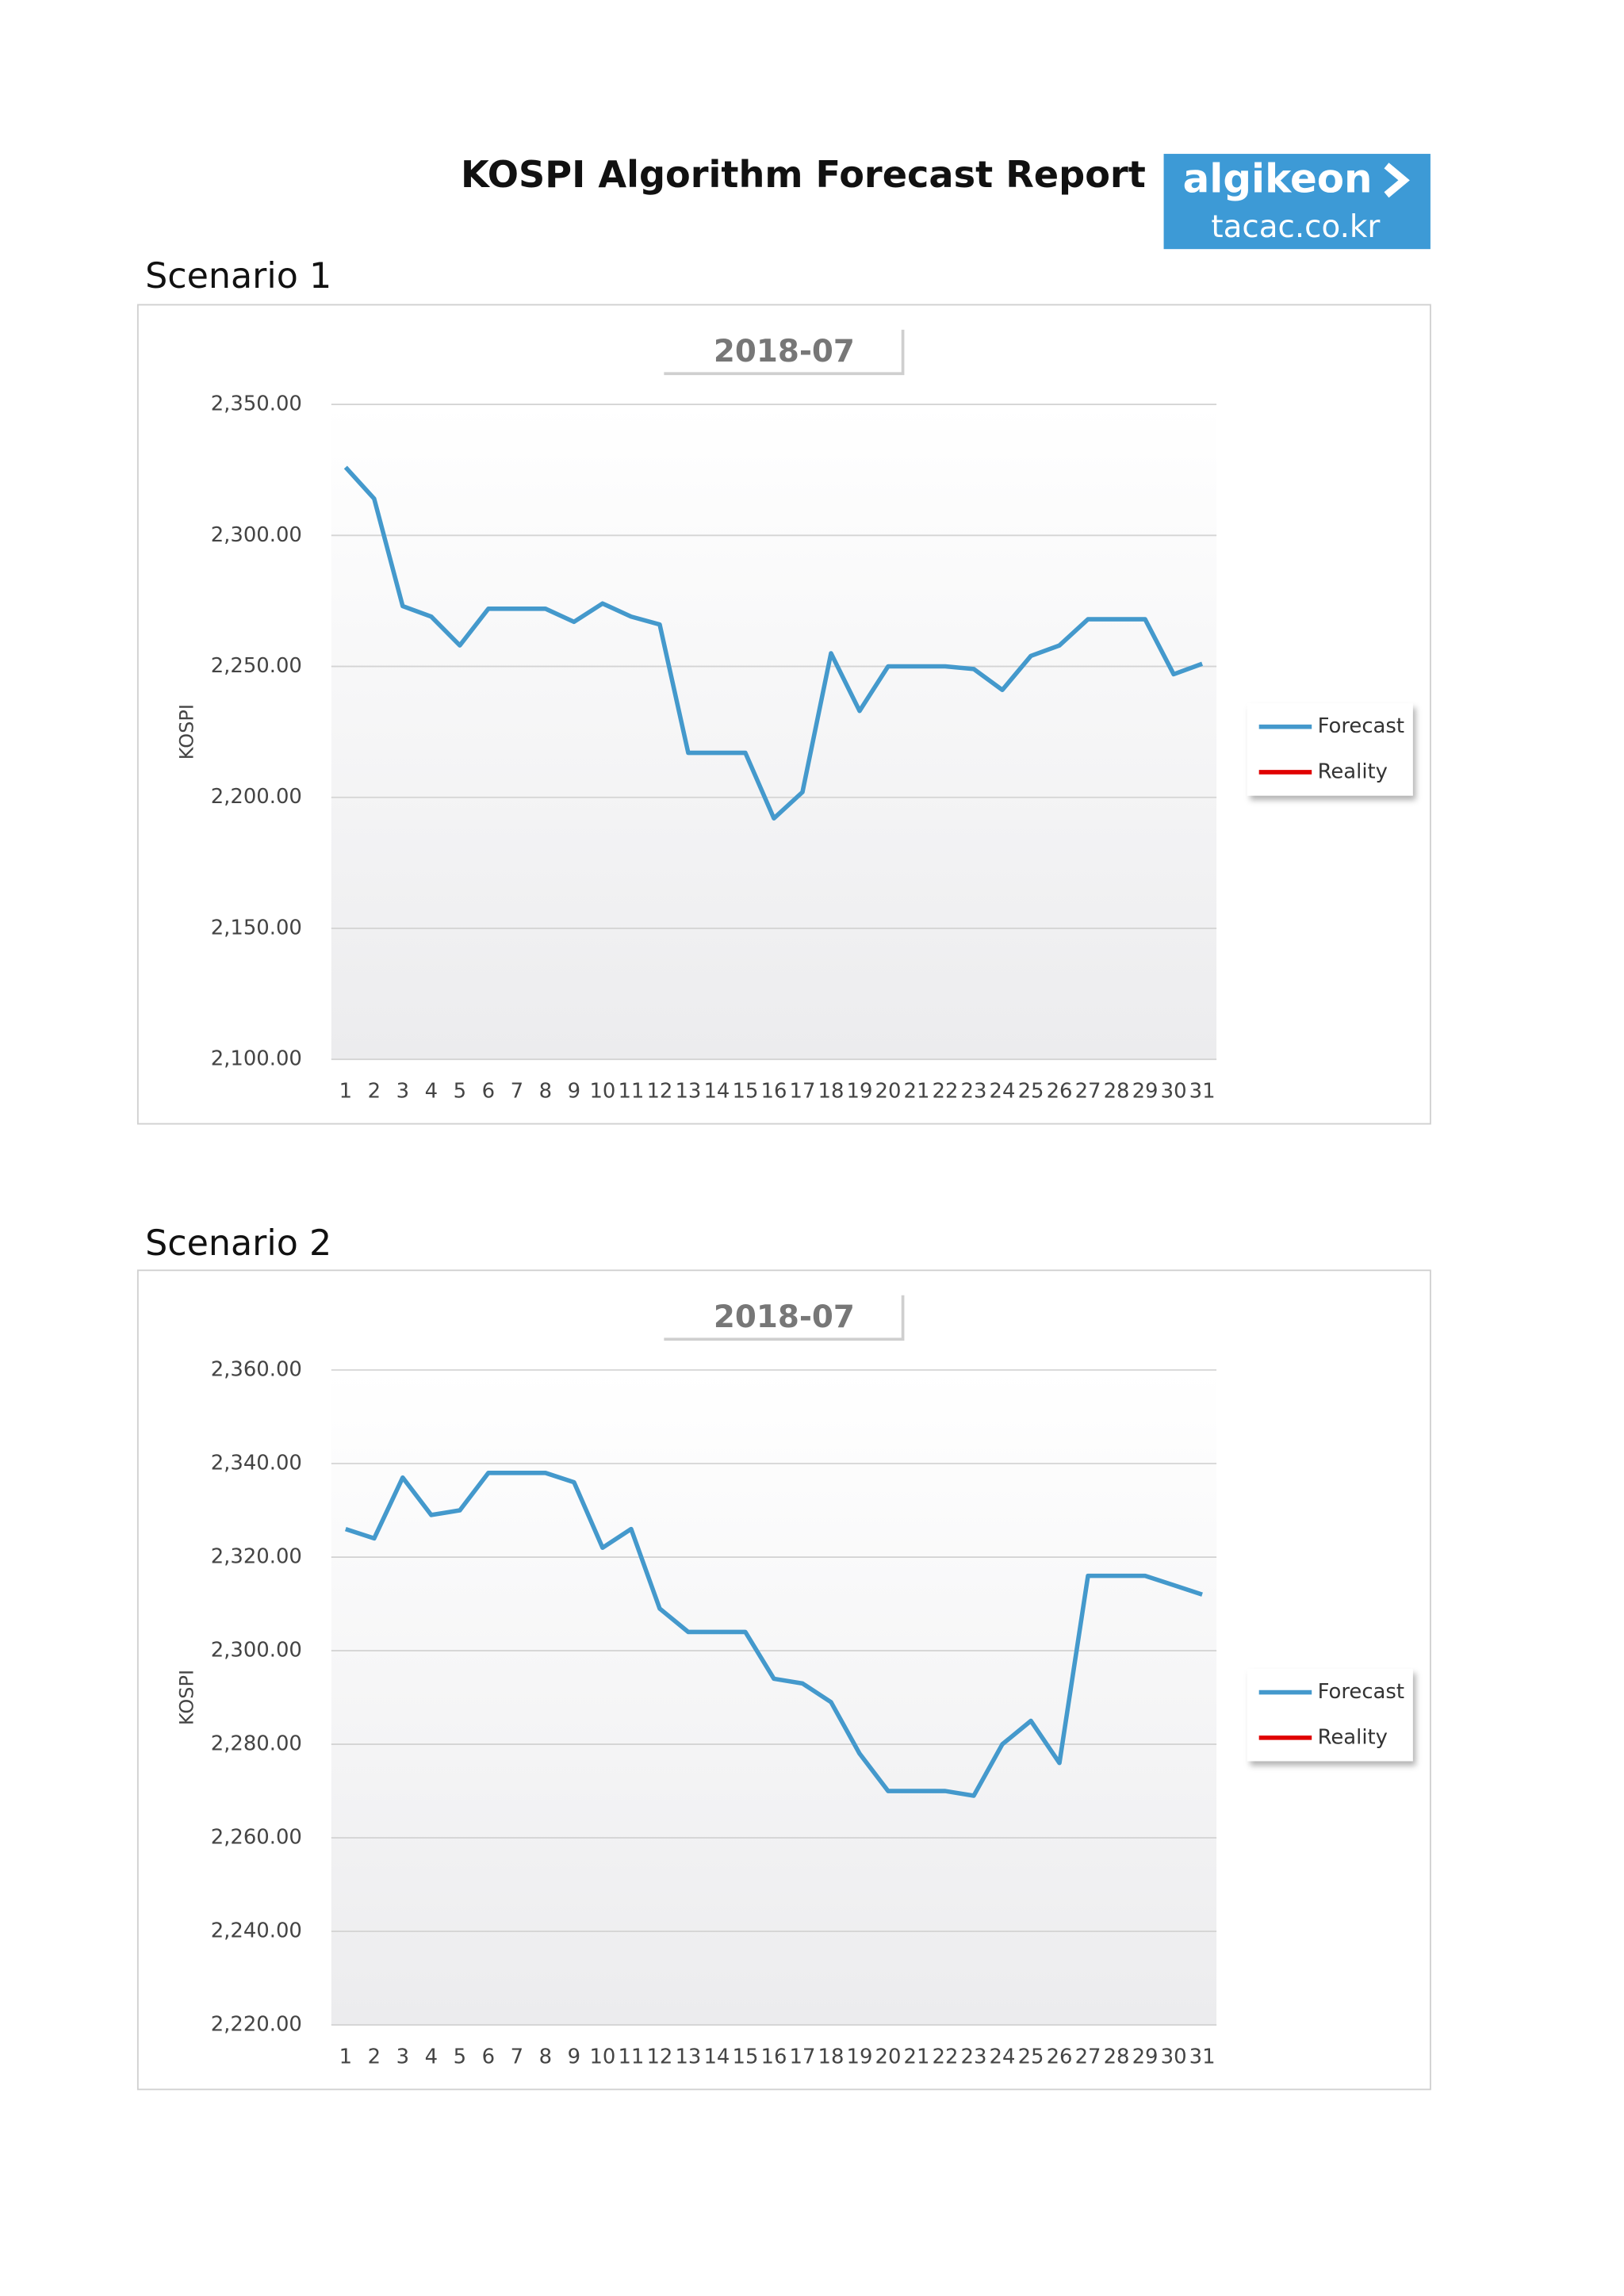  Describe the element at coordinates (238, 276) in the screenshot. I see `section-label: Scenario 1` at that location.